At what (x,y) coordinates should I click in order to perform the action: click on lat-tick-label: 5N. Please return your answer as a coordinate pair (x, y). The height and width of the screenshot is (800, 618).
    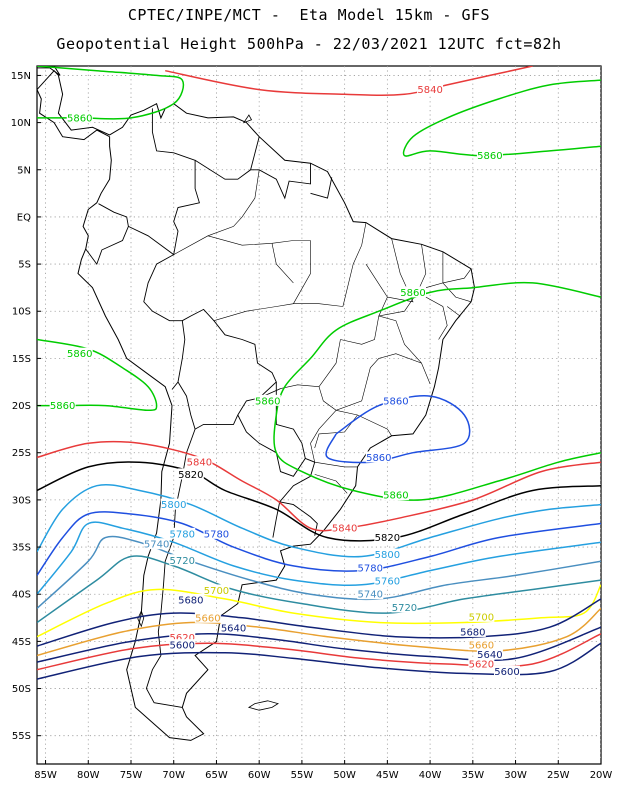
    Looking at the image, I should click on (24, 170).